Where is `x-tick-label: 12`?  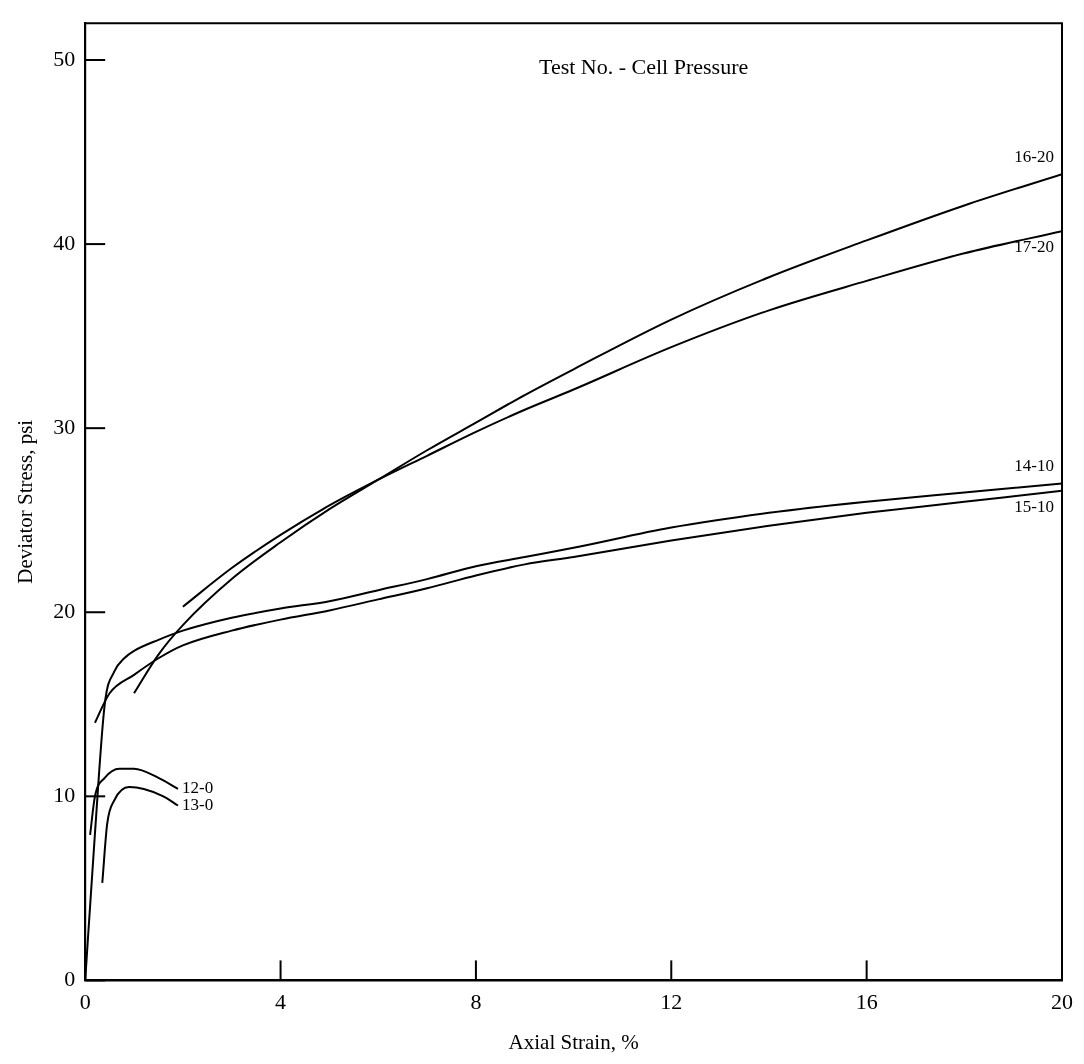
x-tick-label: 12 is located at coordinates (671, 1002).